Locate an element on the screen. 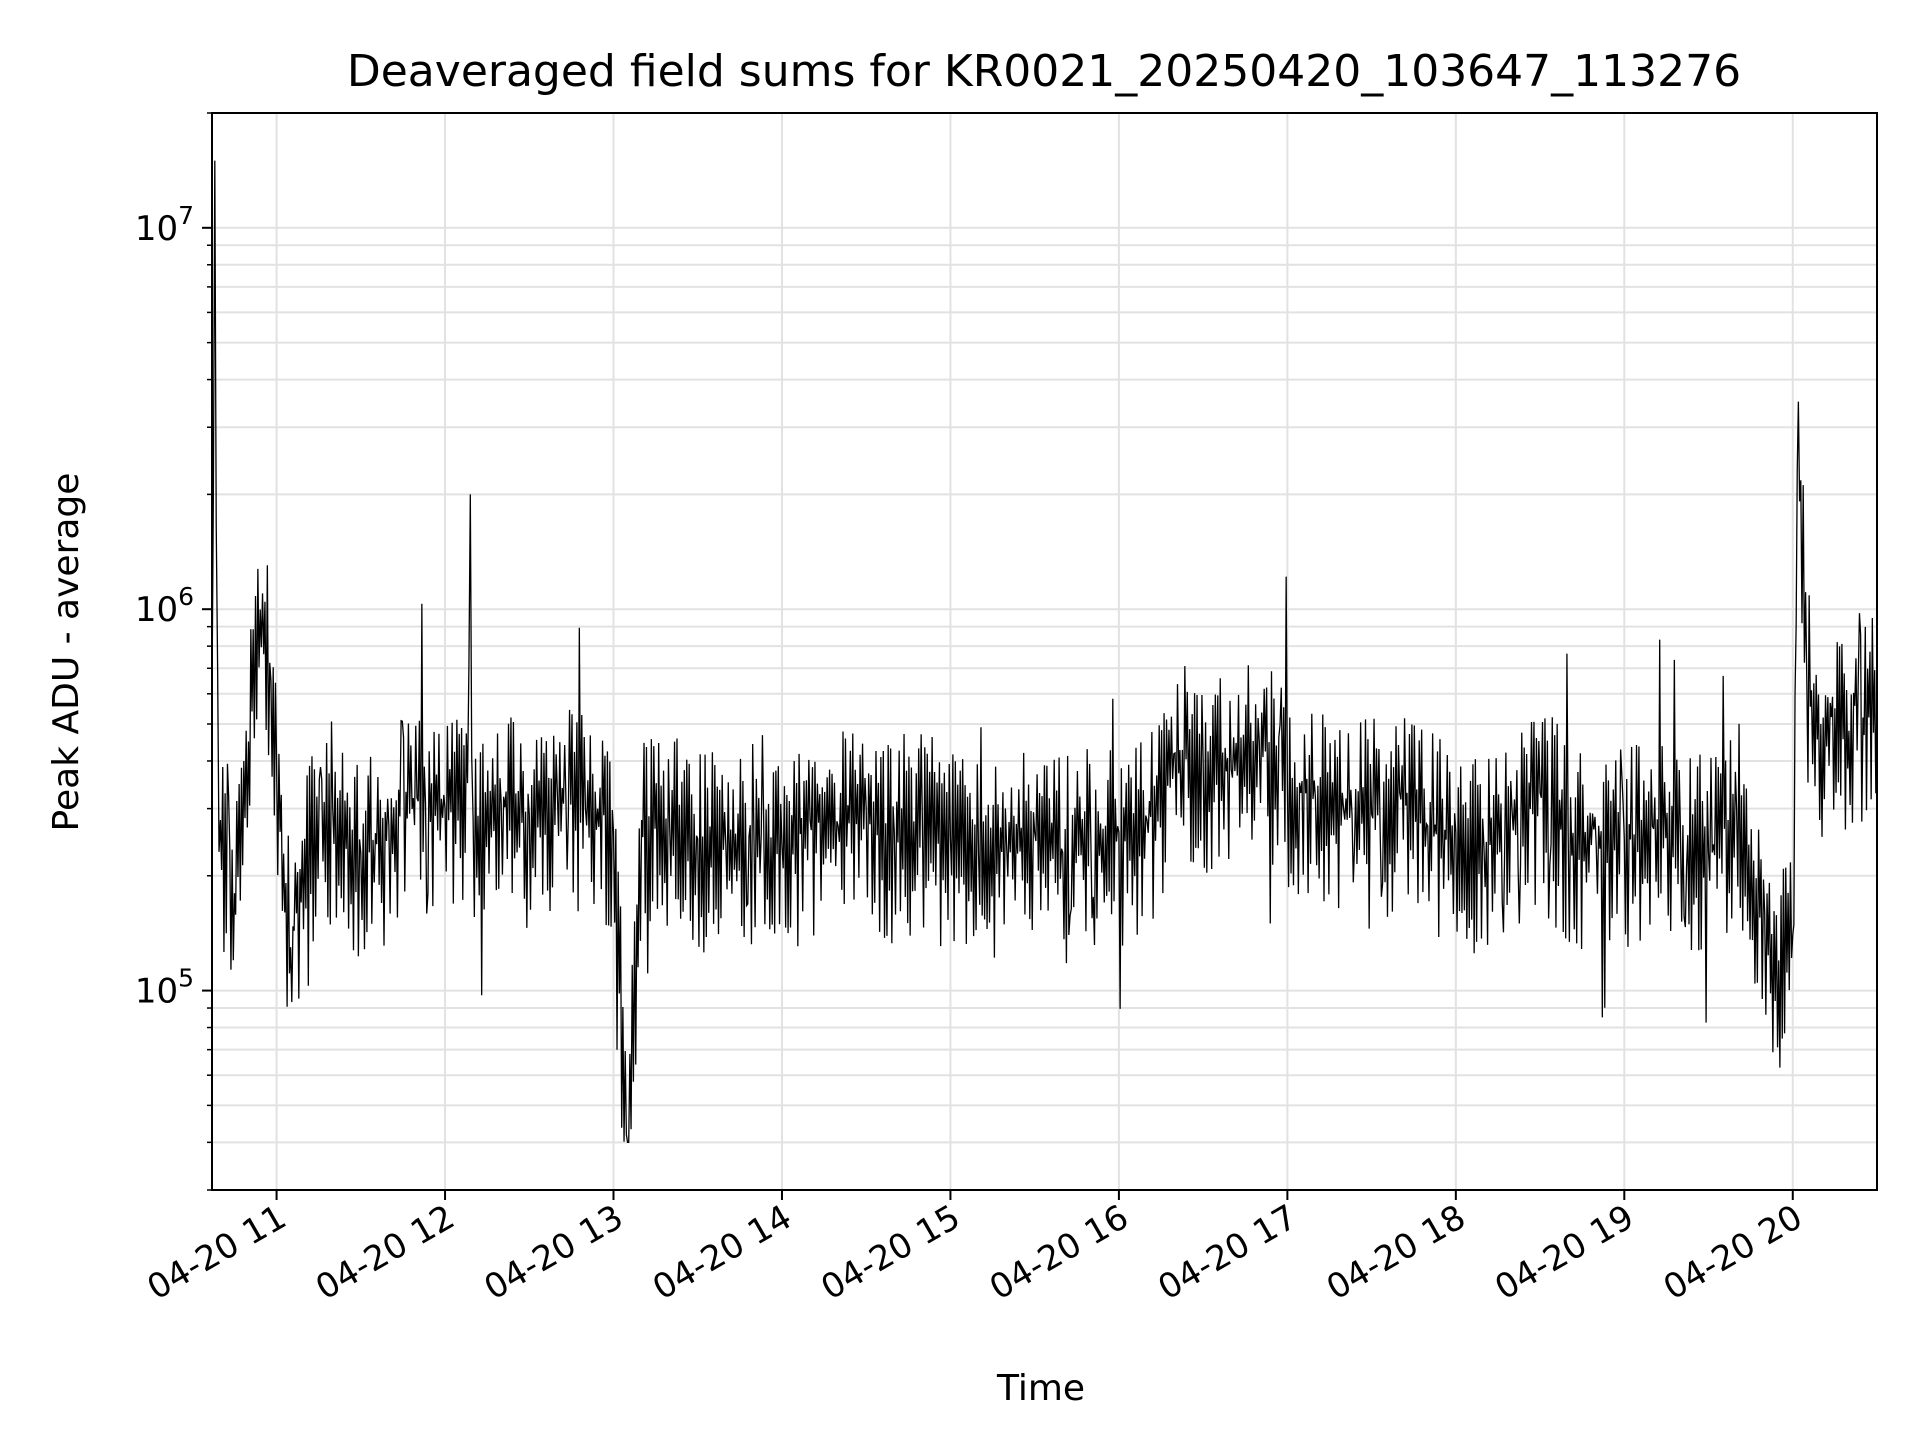 This screenshot has width=1920, height=1440. x-axis-label: Time is located at coordinates (1040, 1388).